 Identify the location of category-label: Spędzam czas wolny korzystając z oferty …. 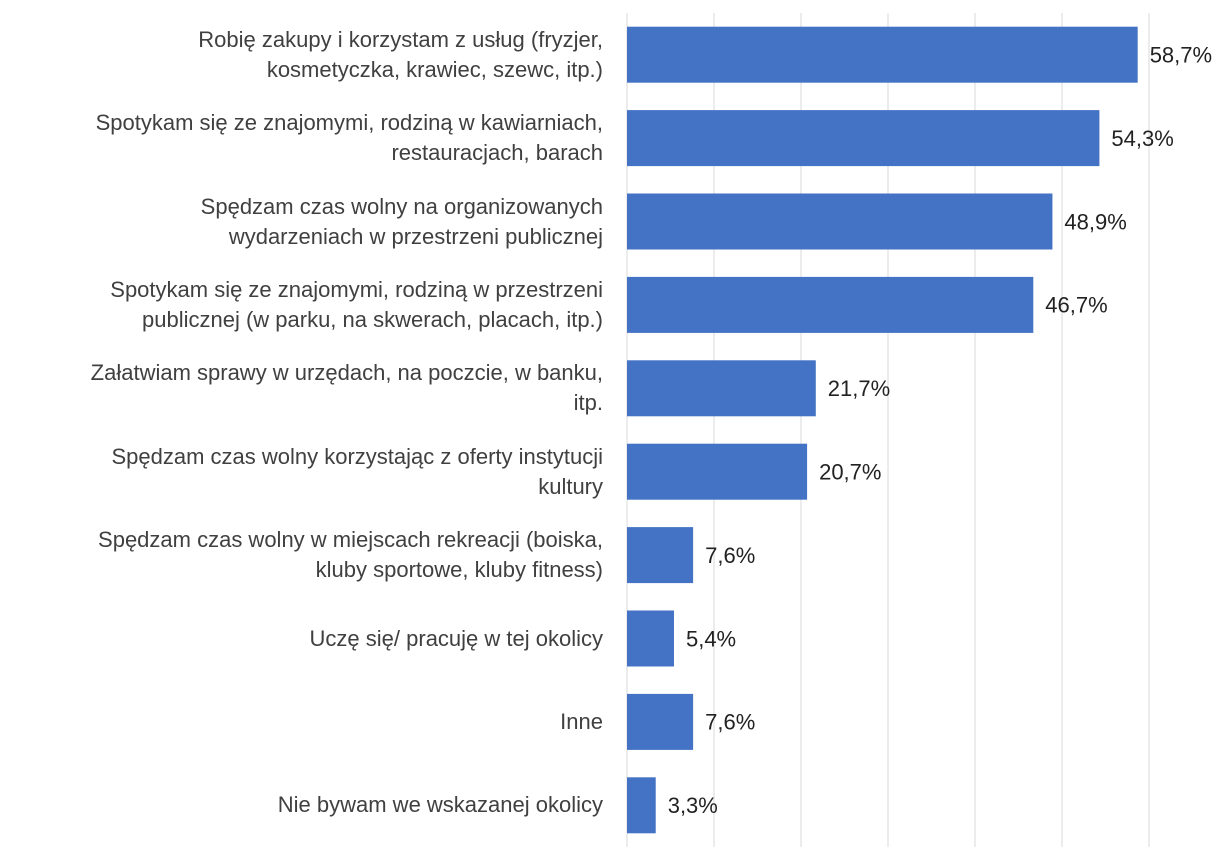
(357, 471).